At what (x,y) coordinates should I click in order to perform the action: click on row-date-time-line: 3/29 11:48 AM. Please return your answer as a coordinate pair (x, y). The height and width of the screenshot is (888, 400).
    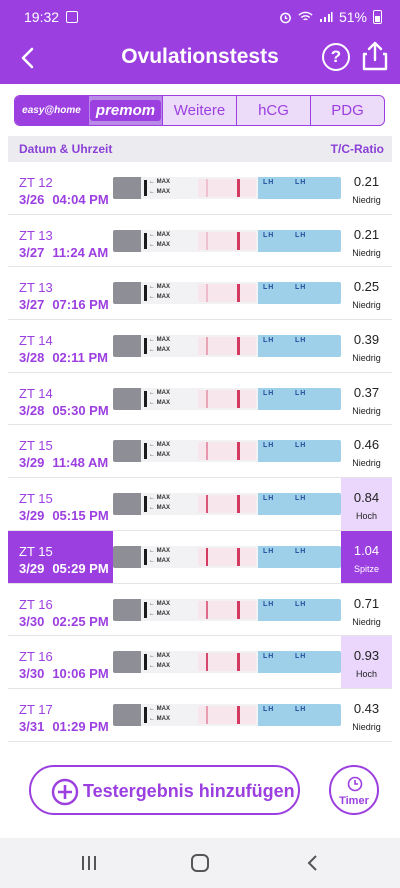
    Looking at the image, I should click on (66, 462).